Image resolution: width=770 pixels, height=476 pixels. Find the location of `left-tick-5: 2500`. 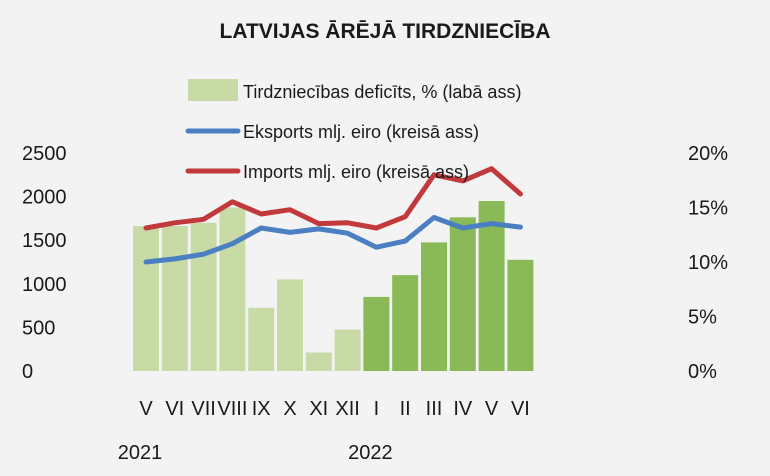

left-tick-5: 2500 is located at coordinates (44, 154).